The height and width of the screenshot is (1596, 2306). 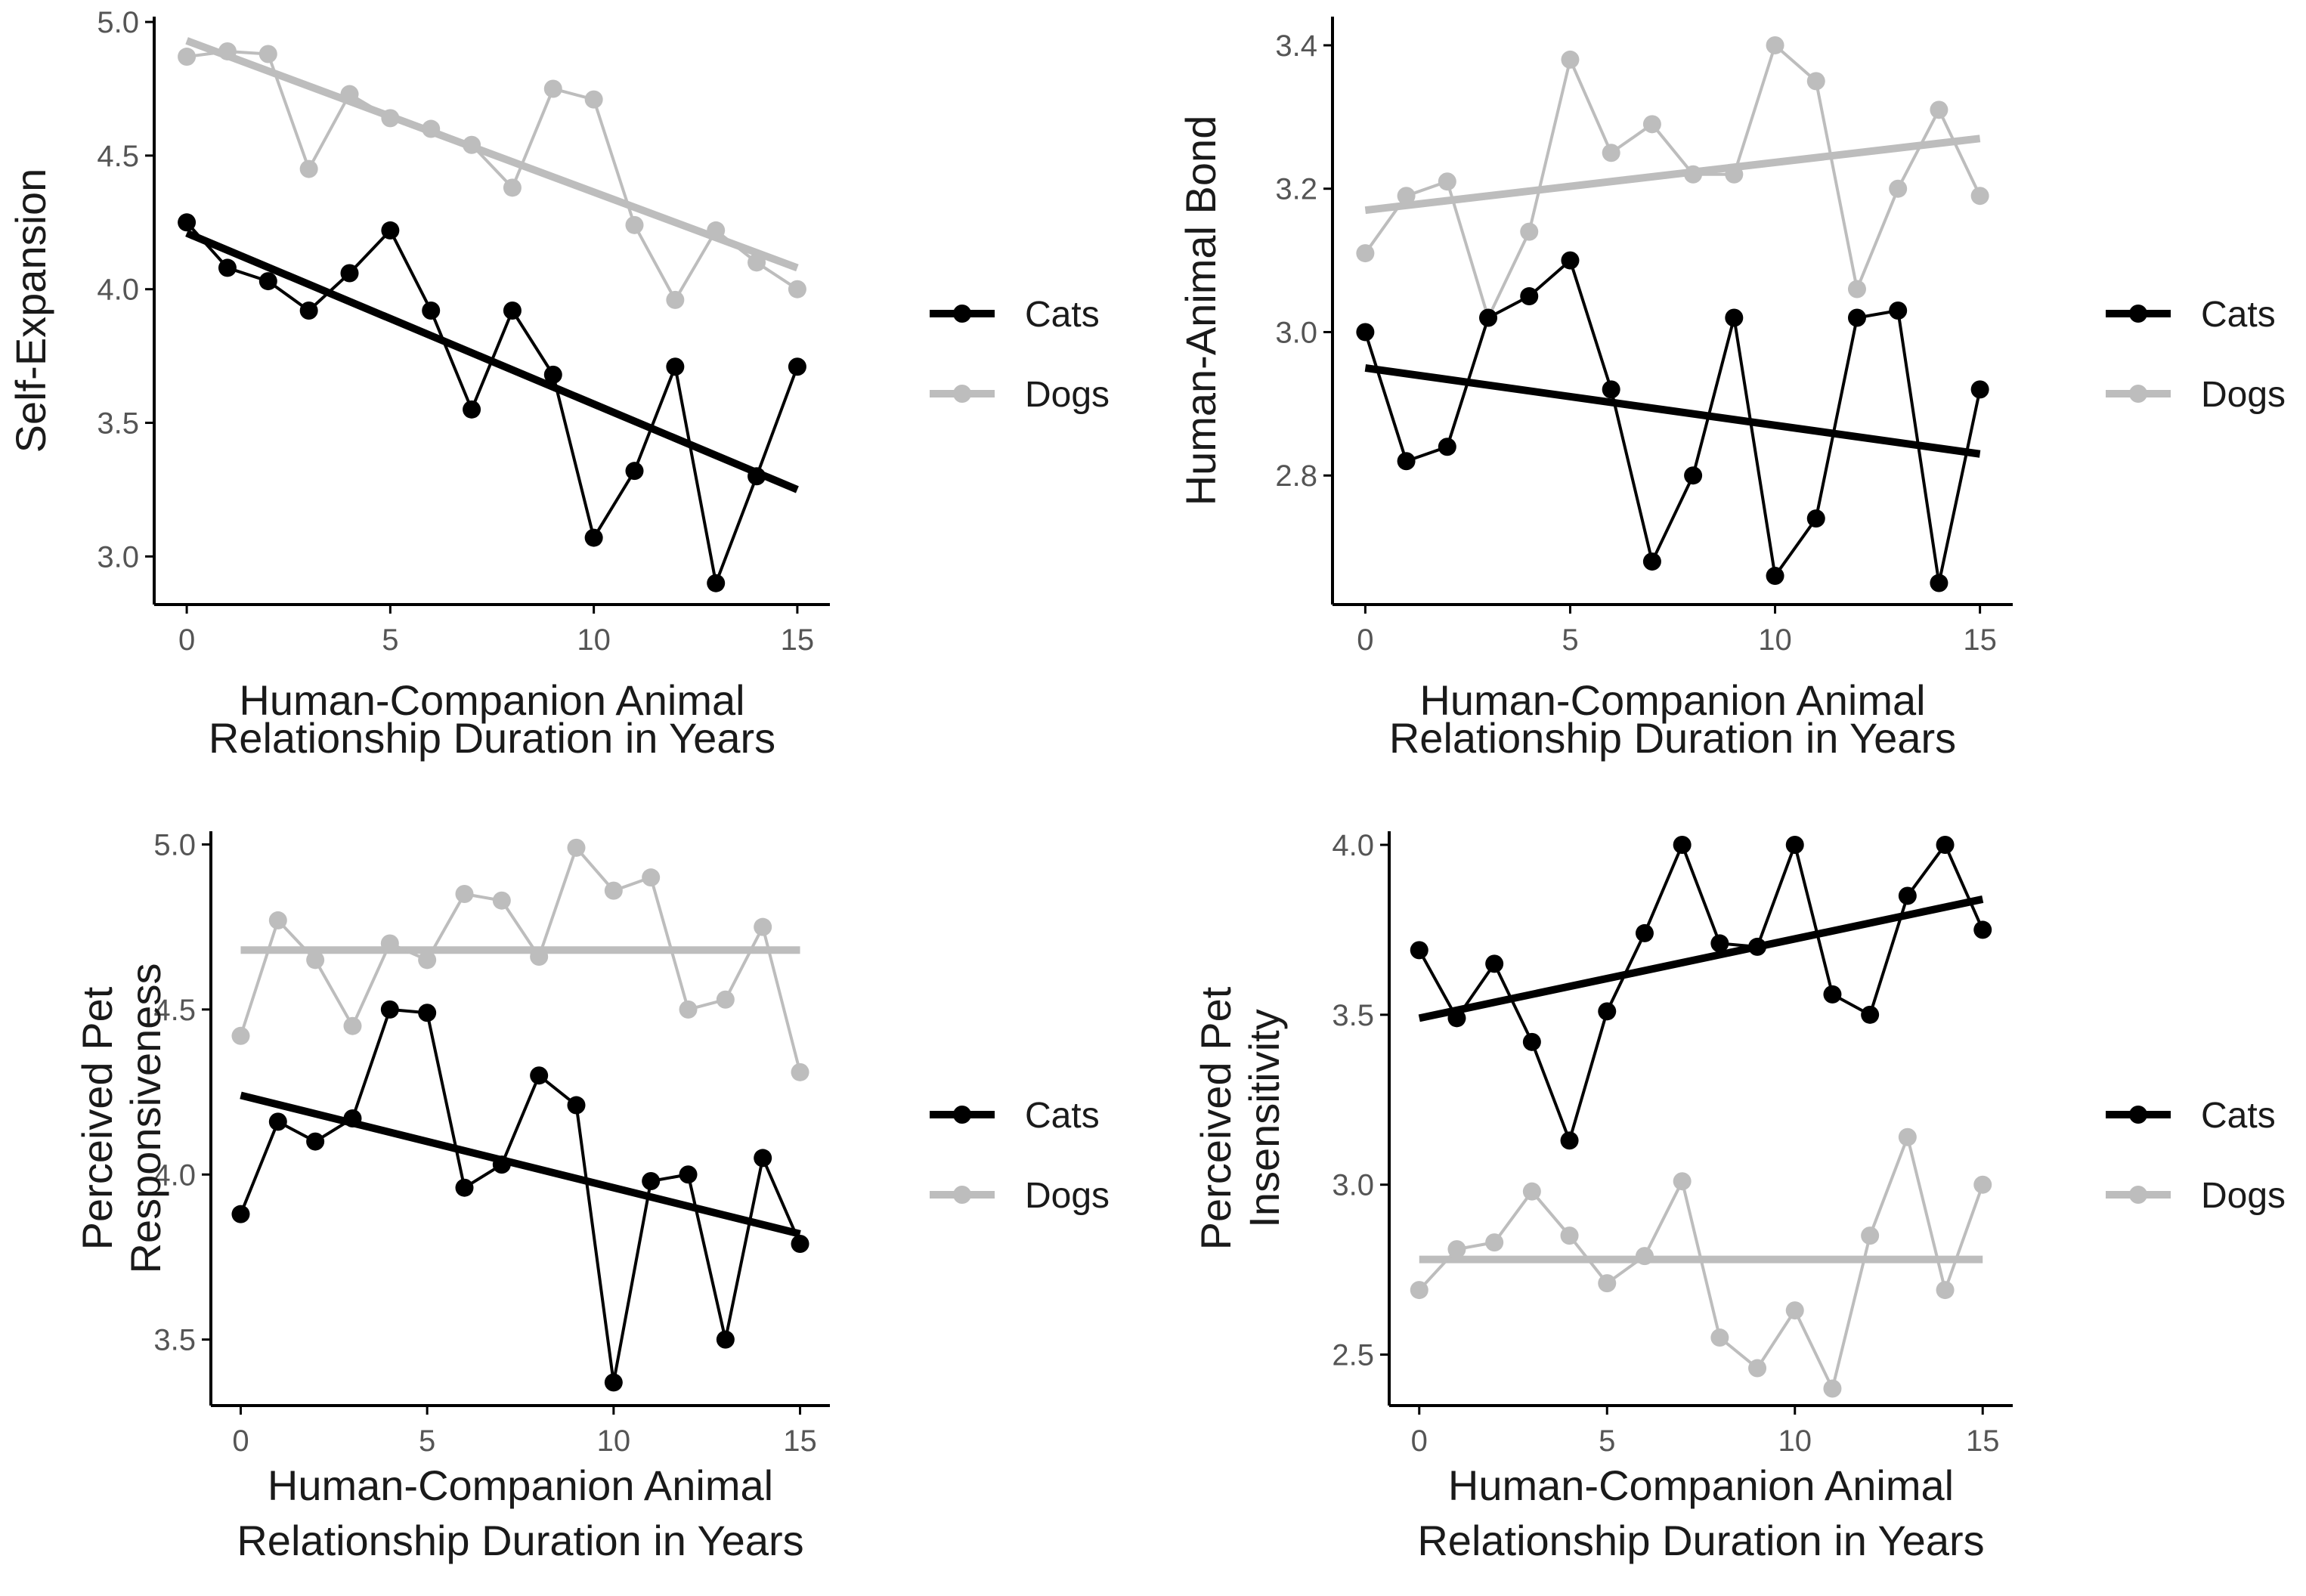 What do you see at coordinates (1775, 640) in the screenshot?
I see `x-tick-label: 10` at bounding box center [1775, 640].